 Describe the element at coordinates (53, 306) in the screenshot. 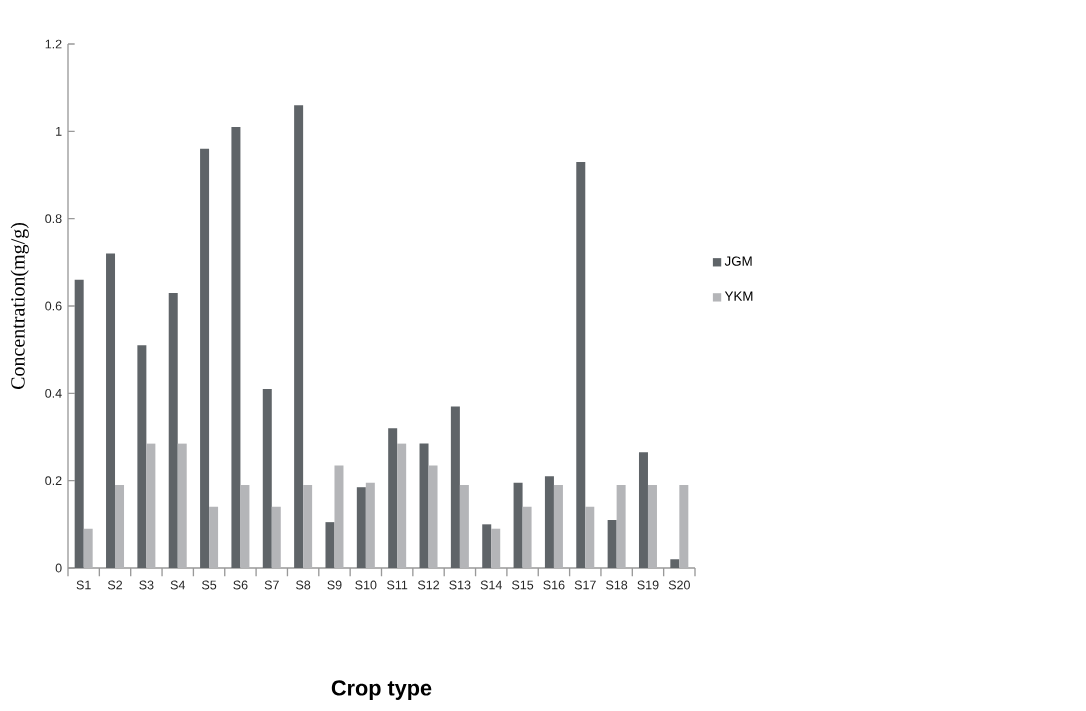

I see `y-tick-label: 0.6` at that location.